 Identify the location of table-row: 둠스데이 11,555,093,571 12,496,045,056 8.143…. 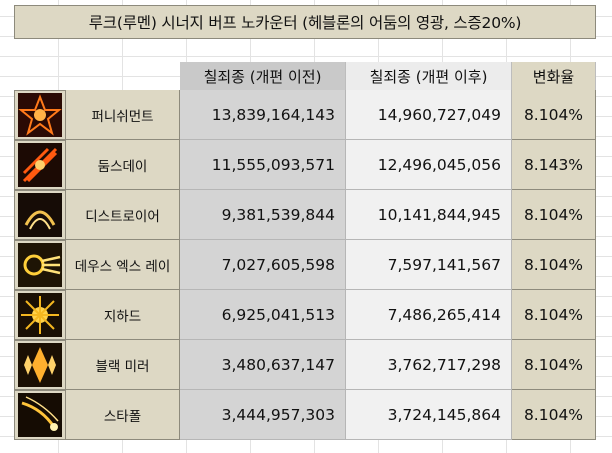
(305, 165).